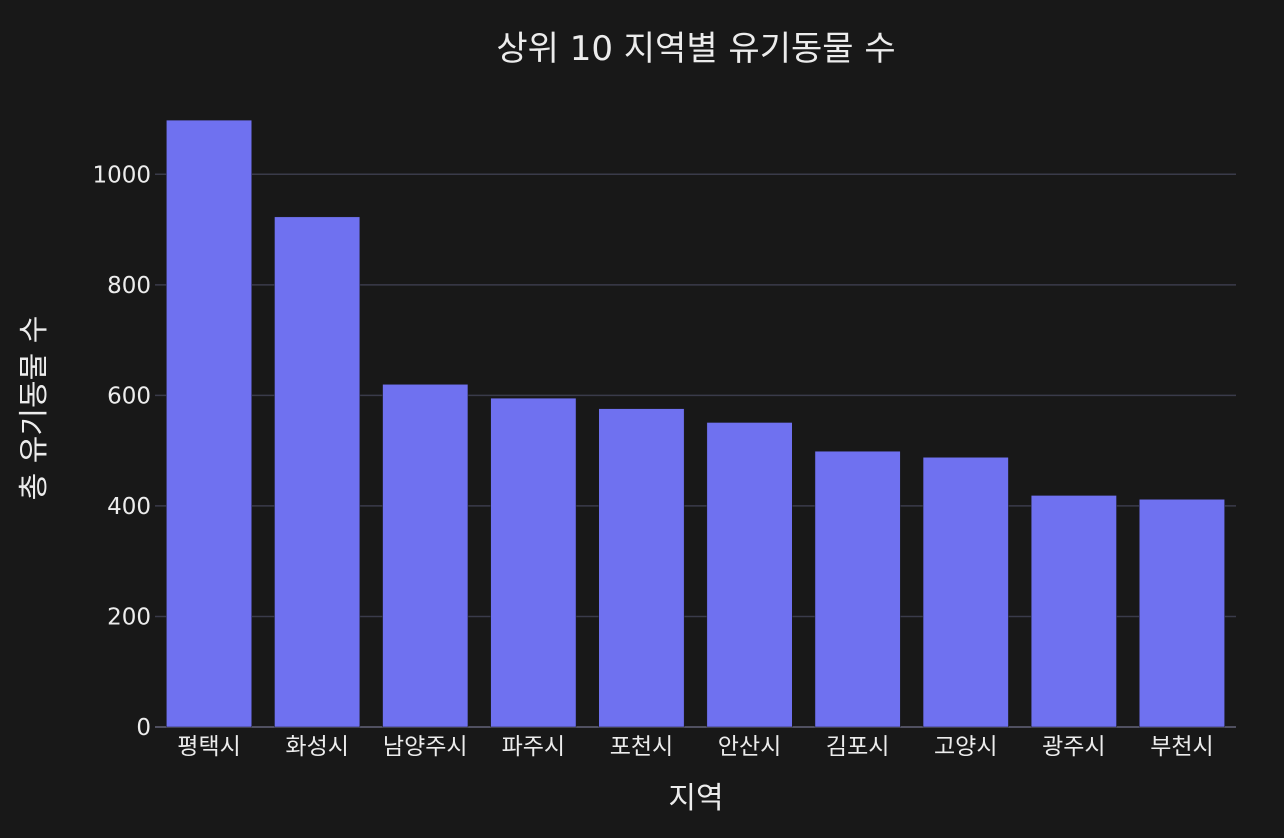 The image size is (1284, 838). Describe the element at coordinates (857, 589) in the screenshot. I see `bar-김포시` at that location.